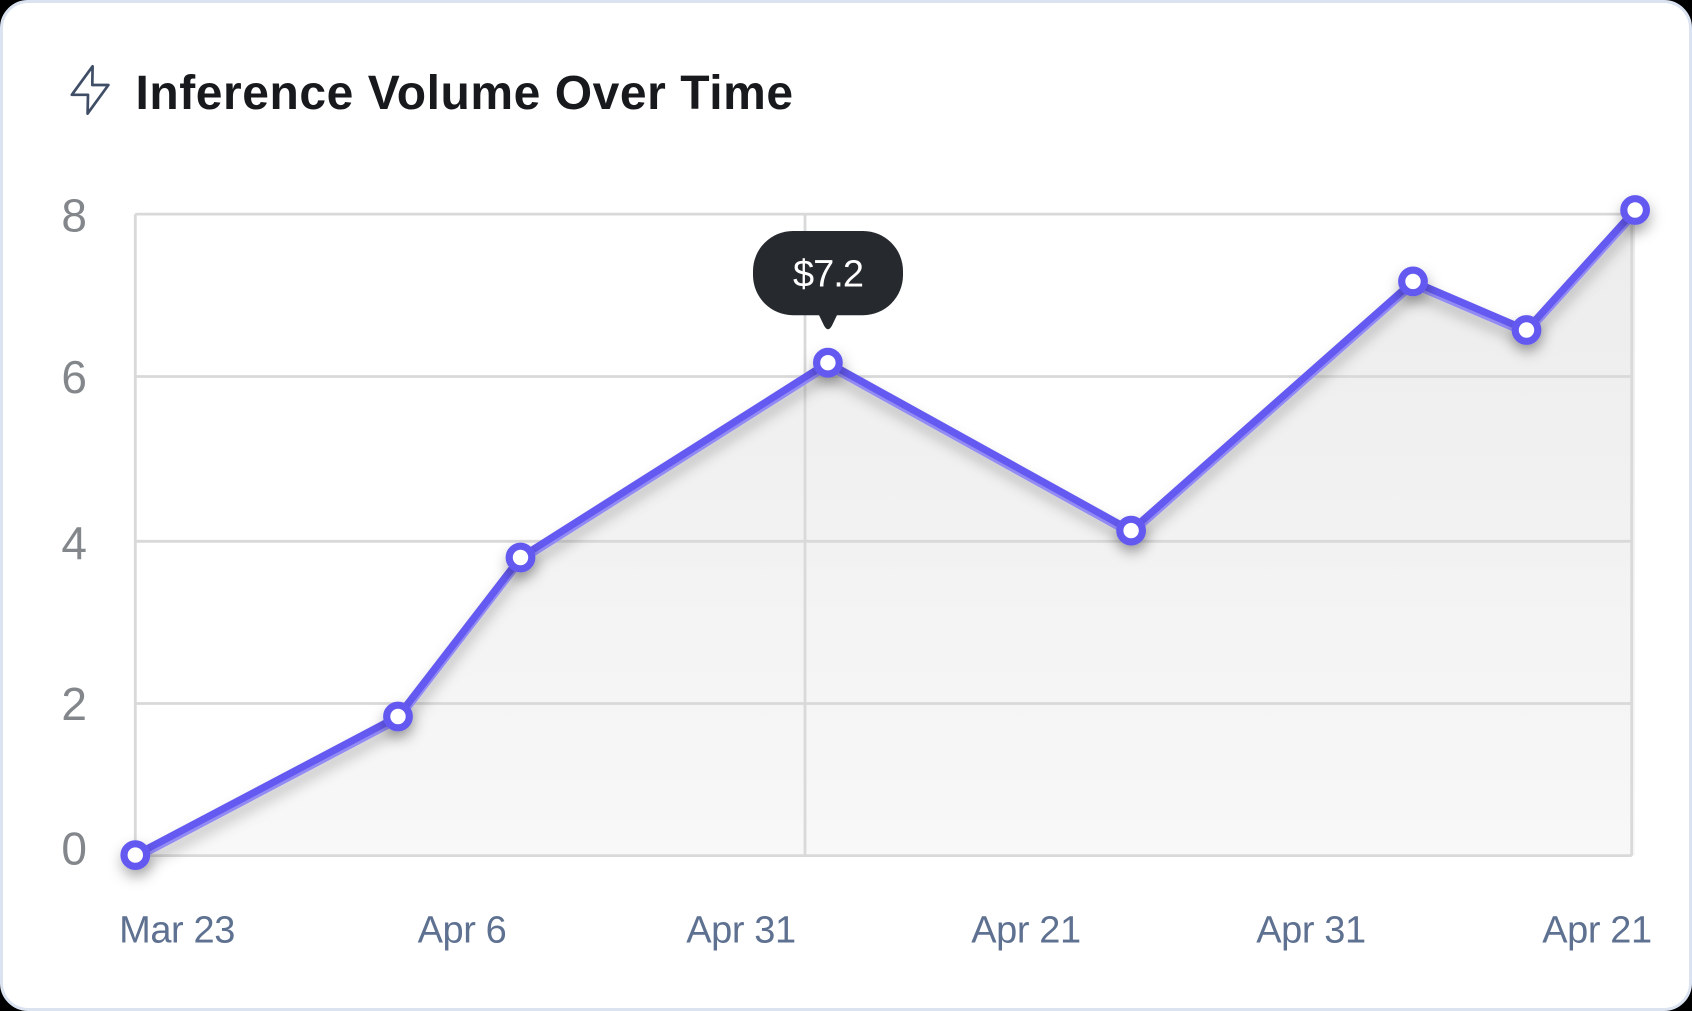 The image size is (1692, 1011). I want to click on svg-text: 2, so click(74, 704).